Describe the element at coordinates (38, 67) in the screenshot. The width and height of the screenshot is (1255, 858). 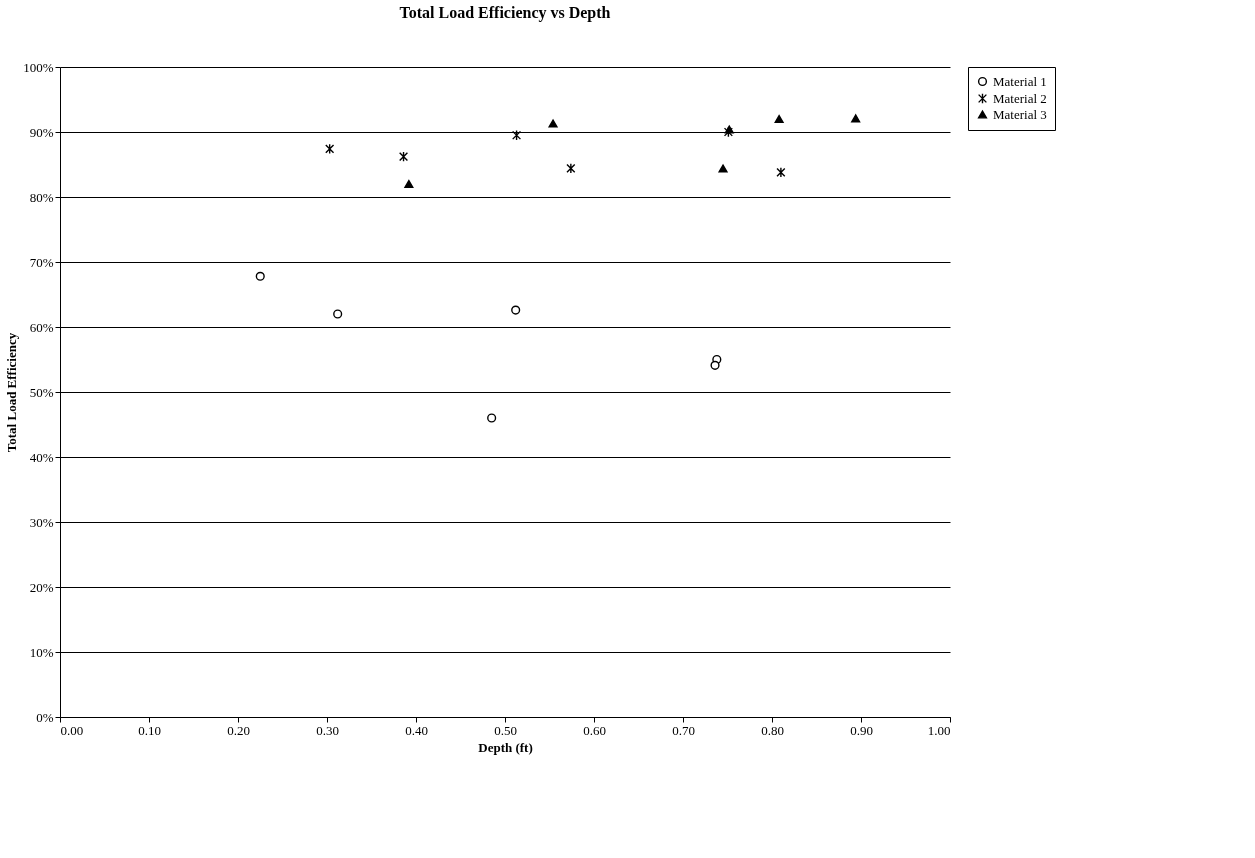
I see `y-tick-label: 100%` at that location.